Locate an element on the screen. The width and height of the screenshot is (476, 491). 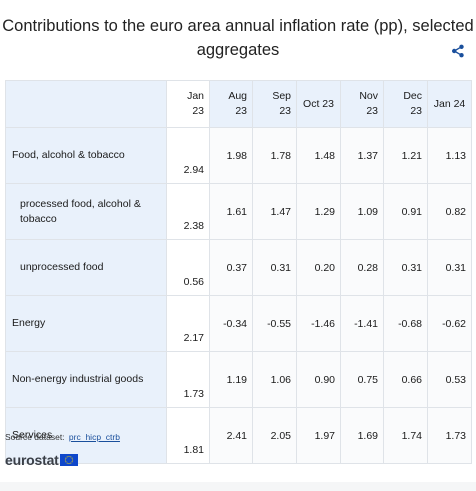
table-cell: 1.69 is located at coordinates (362, 435).